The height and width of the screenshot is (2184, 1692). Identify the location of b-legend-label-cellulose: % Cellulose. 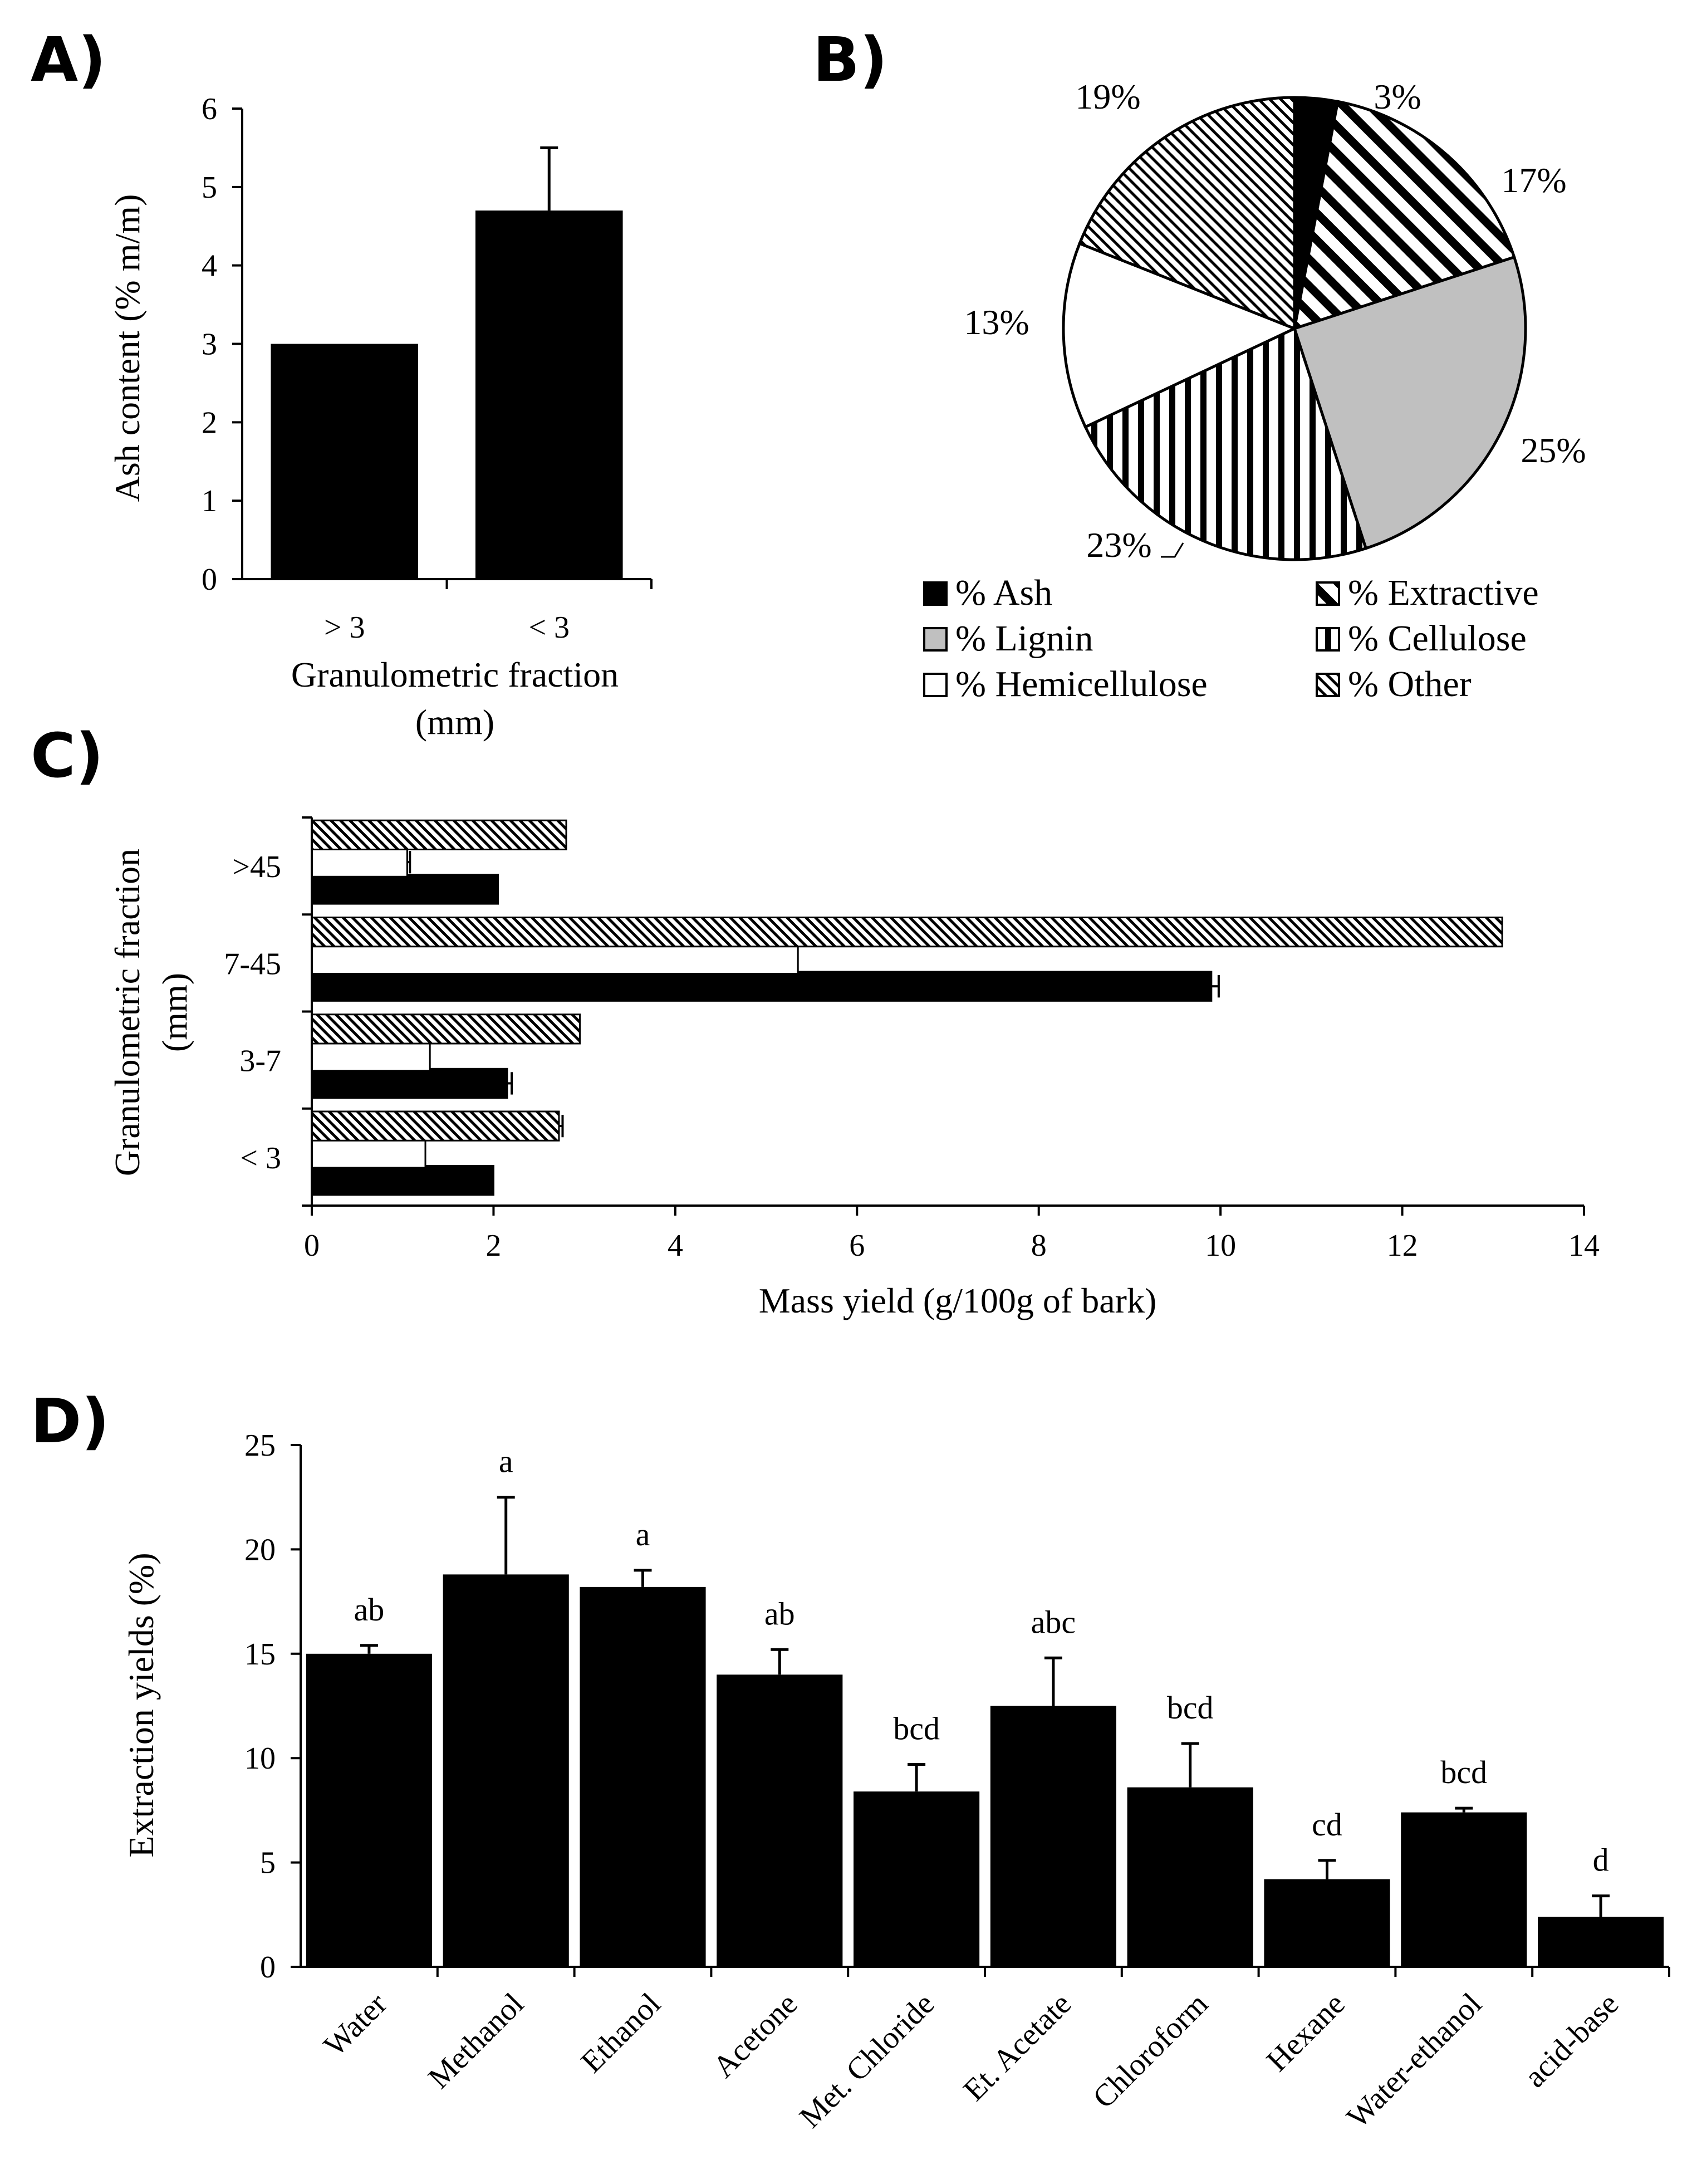
(1438, 638).